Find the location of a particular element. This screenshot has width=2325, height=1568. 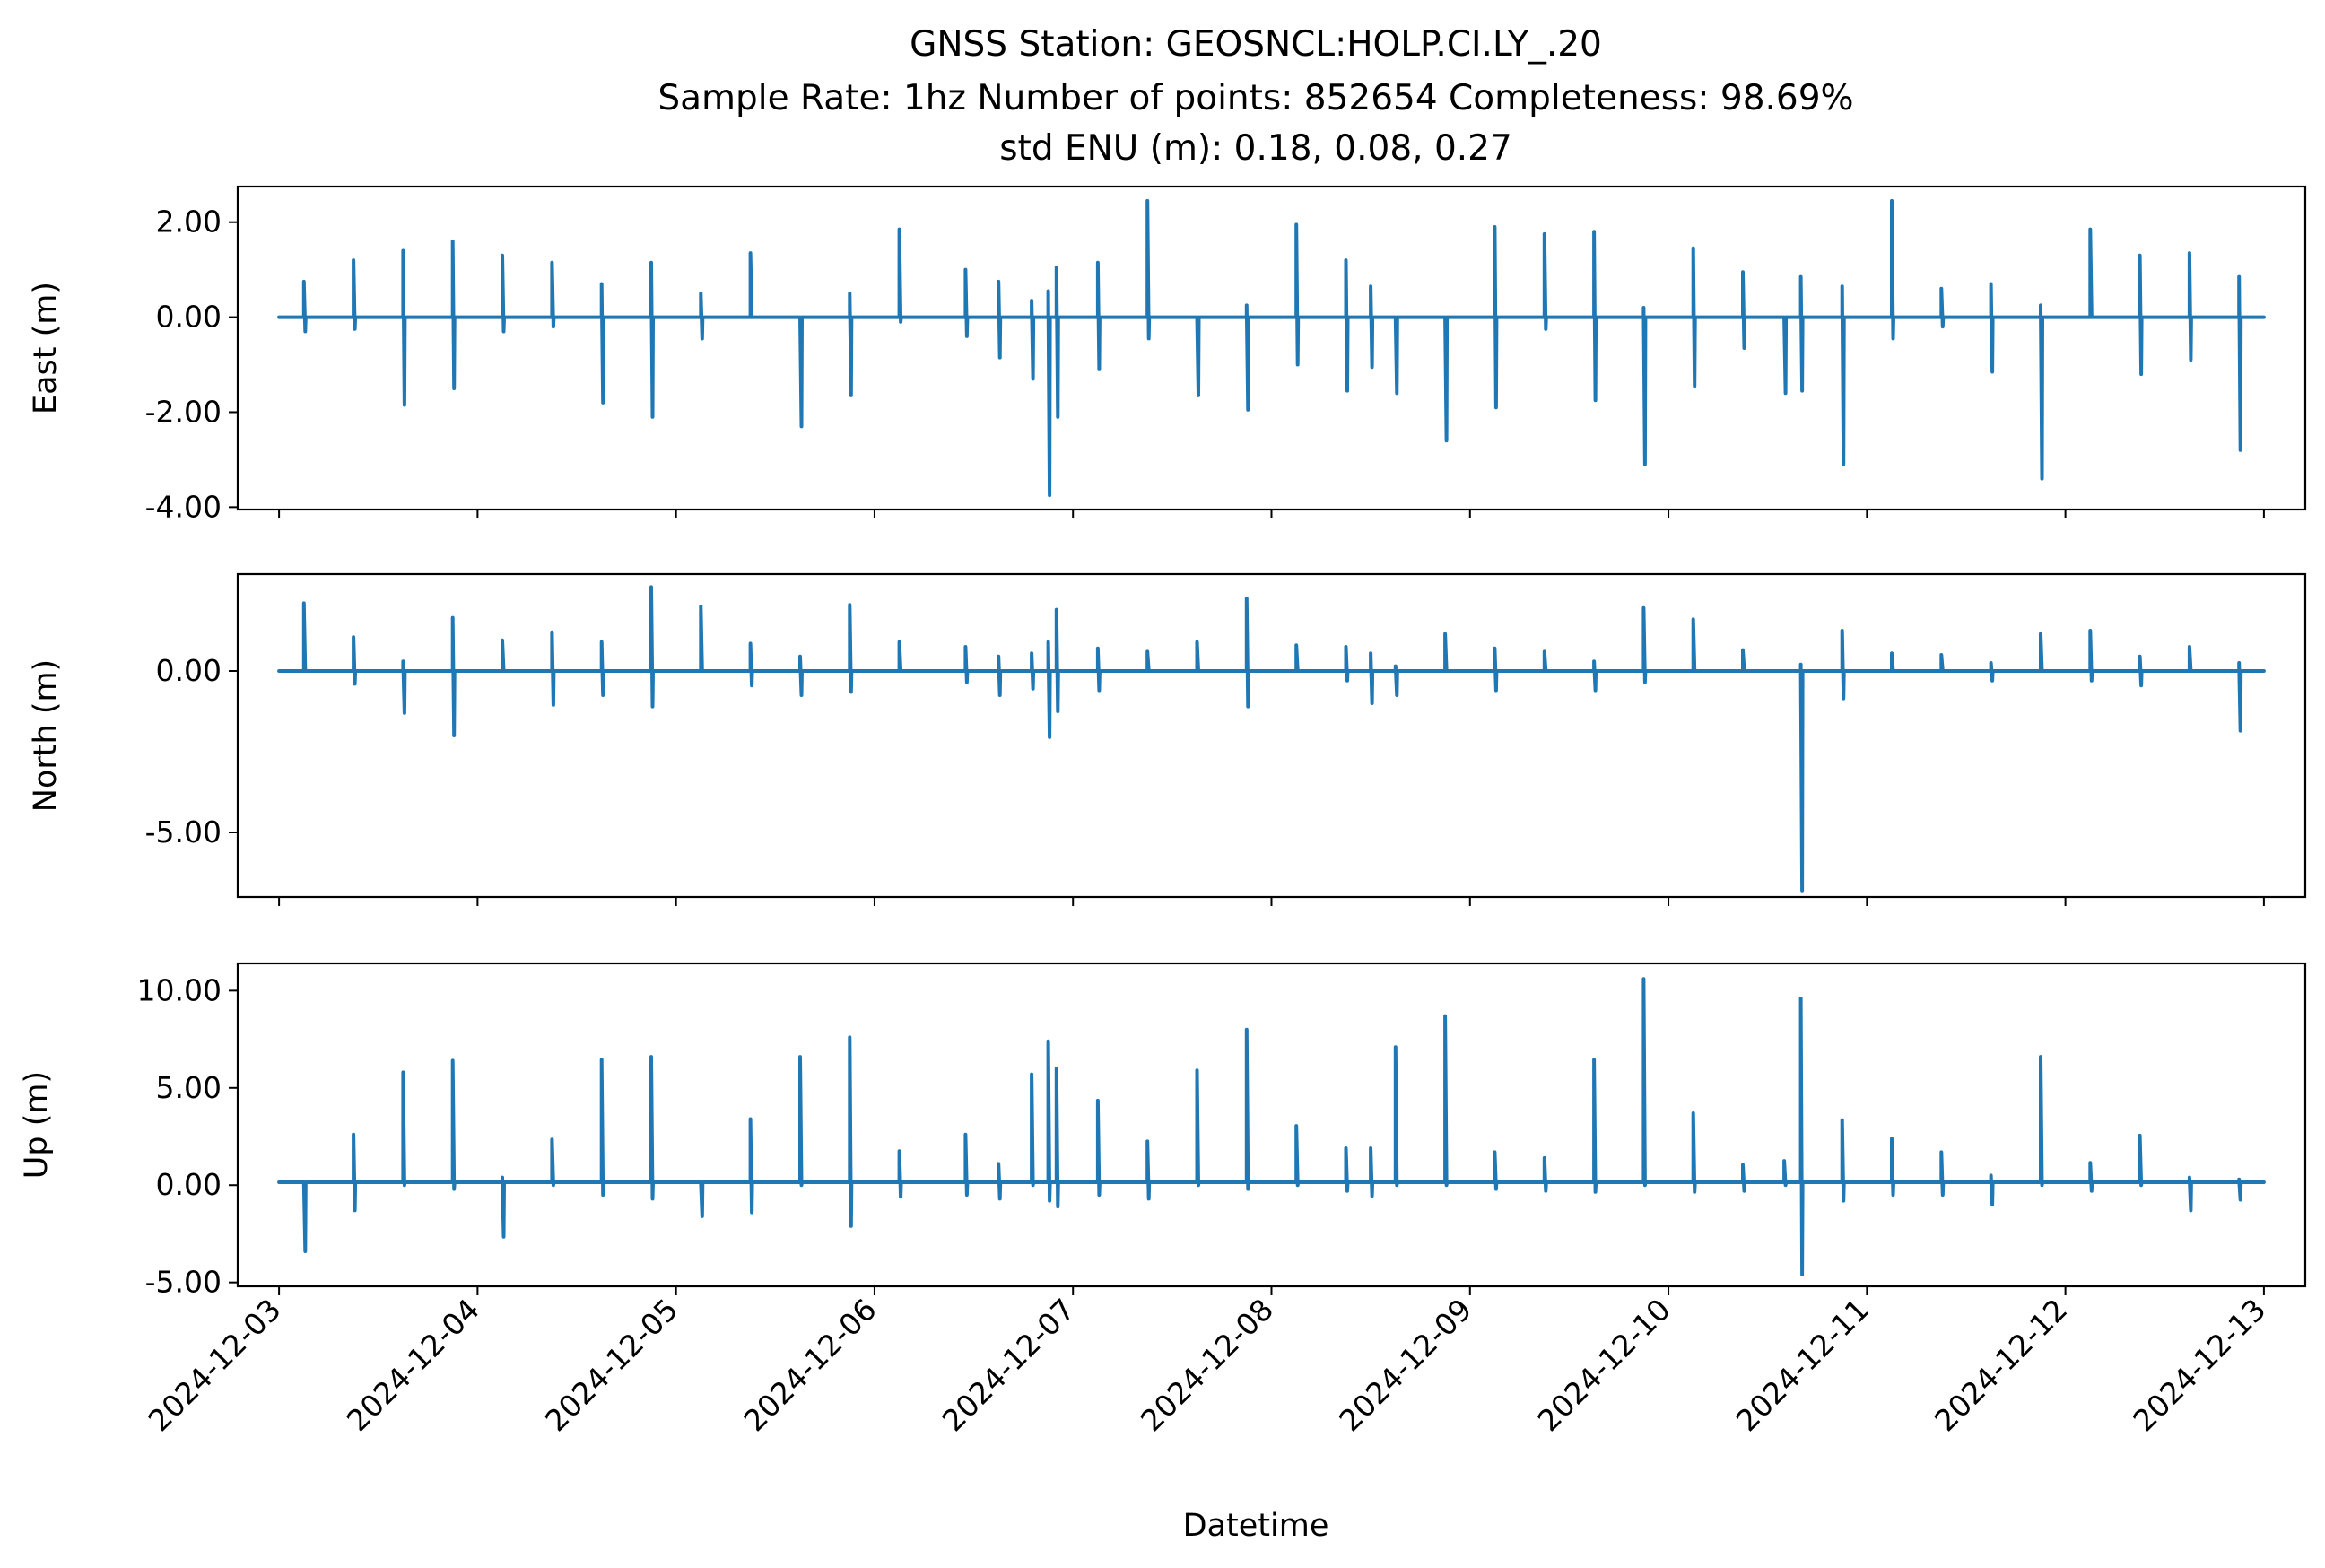

x-tick-label: 2024-12-10 is located at coordinates (1604, 1365).